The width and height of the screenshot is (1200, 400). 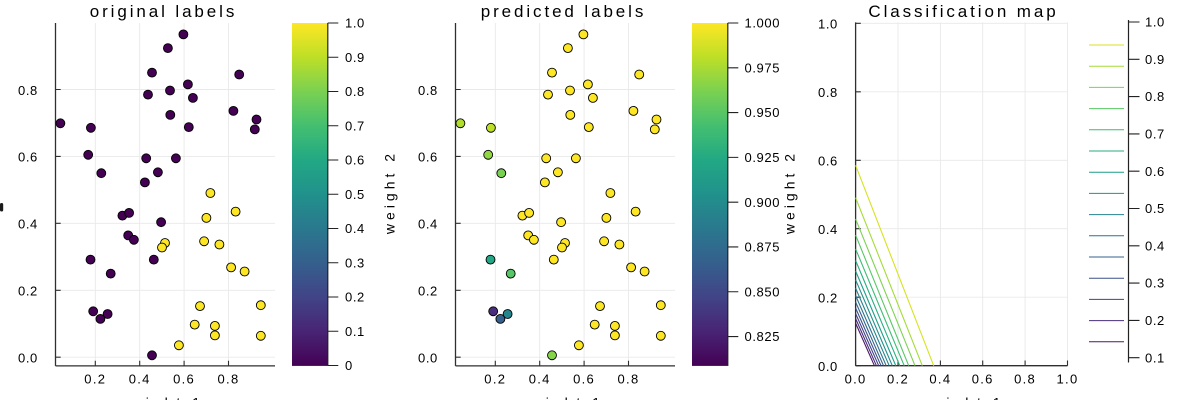 I want to click on svg-text: 1.000, so click(x=763, y=23).